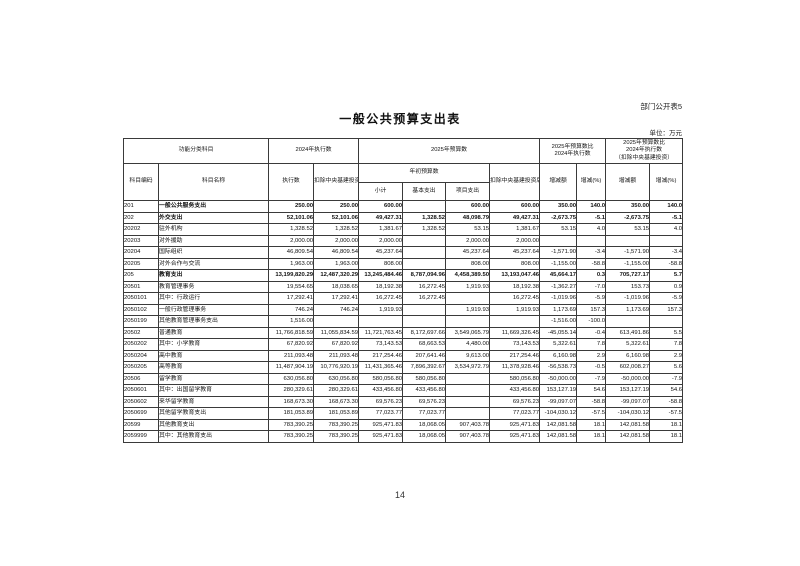 Image resolution: width=800 pixels, height=566 pixels. Describe the element at coordinates (468, 355) in the screenshot. I see `cell-project: 9,613.00` at that location.